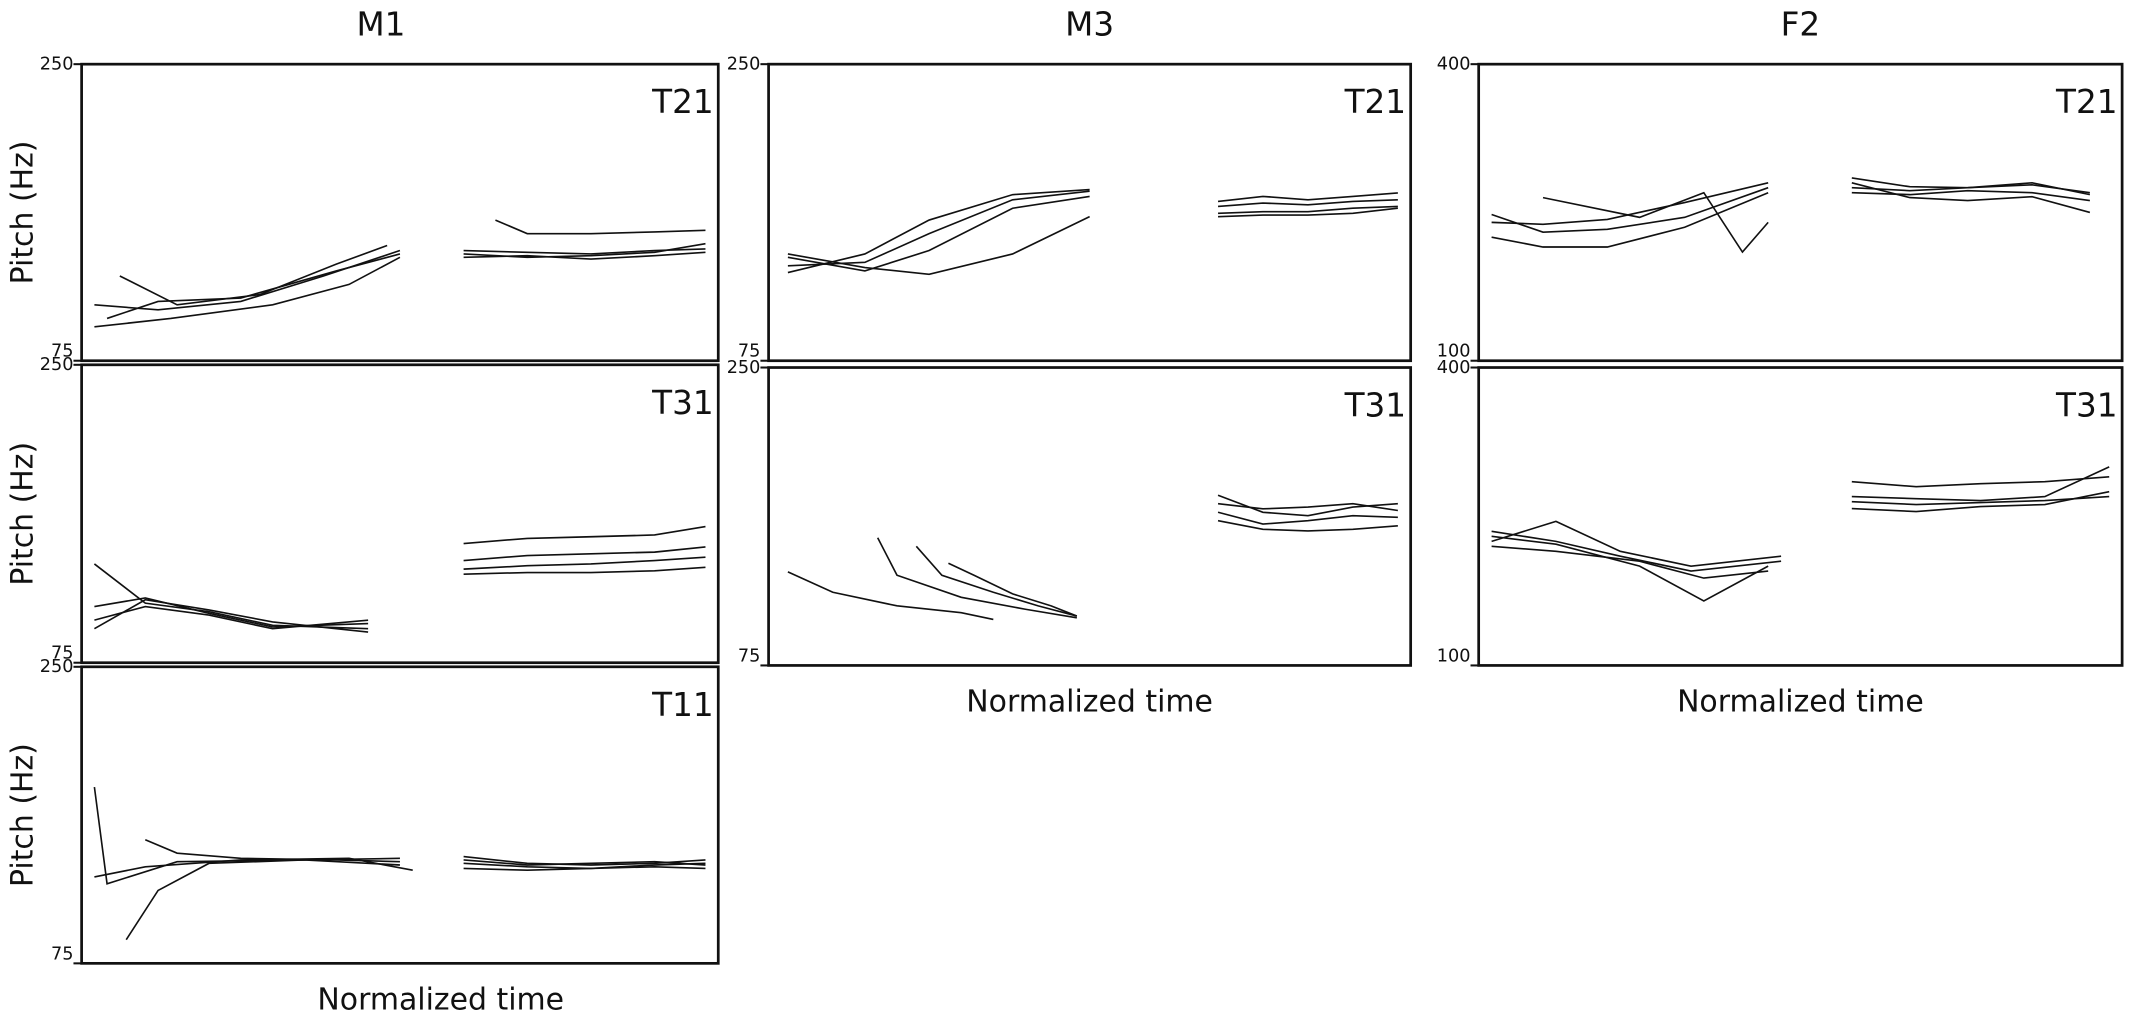 The height and width of the screenshot is (1018, 2133). Describe the element at coordinates (682, 705) in the screenshot. I see `tone-label: T11` at that location.